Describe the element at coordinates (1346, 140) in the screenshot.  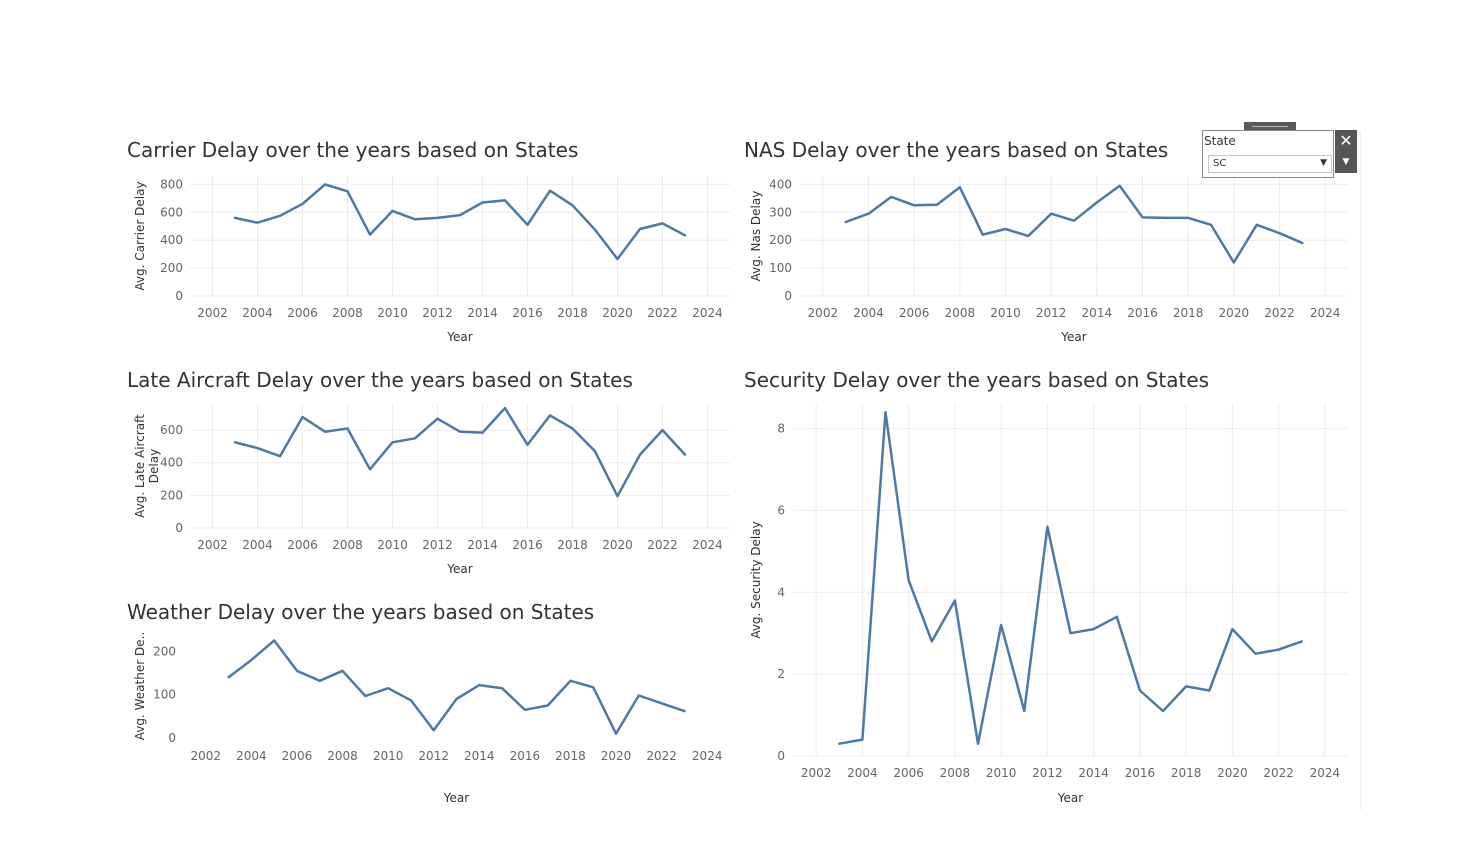
I see `close-icon: ✕` at that location.